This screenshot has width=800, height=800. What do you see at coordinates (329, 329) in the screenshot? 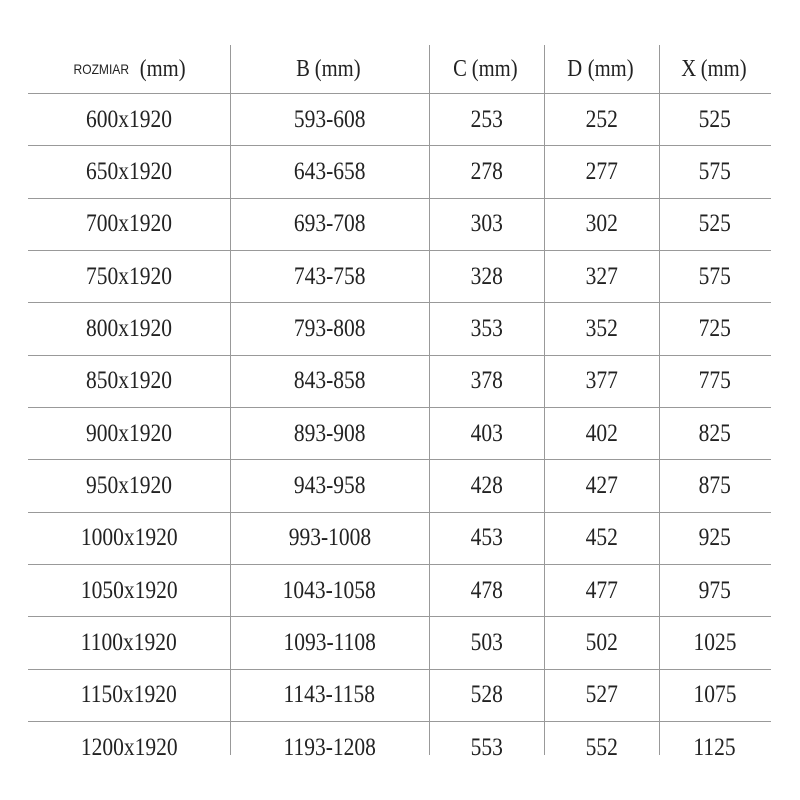
I see `cell-text: 793-808` at bounding box center [329, 329].